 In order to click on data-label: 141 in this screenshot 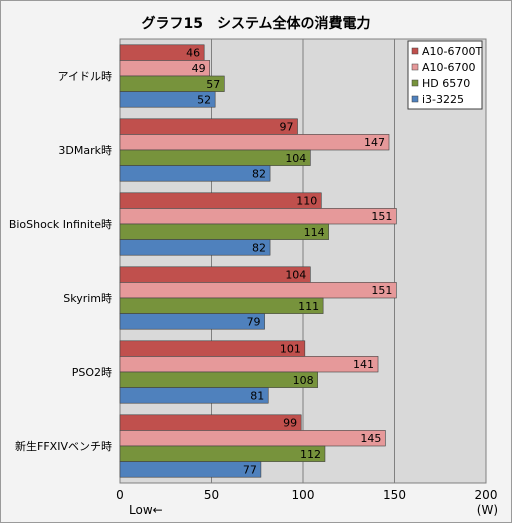, I will do `click(363, 364)`.